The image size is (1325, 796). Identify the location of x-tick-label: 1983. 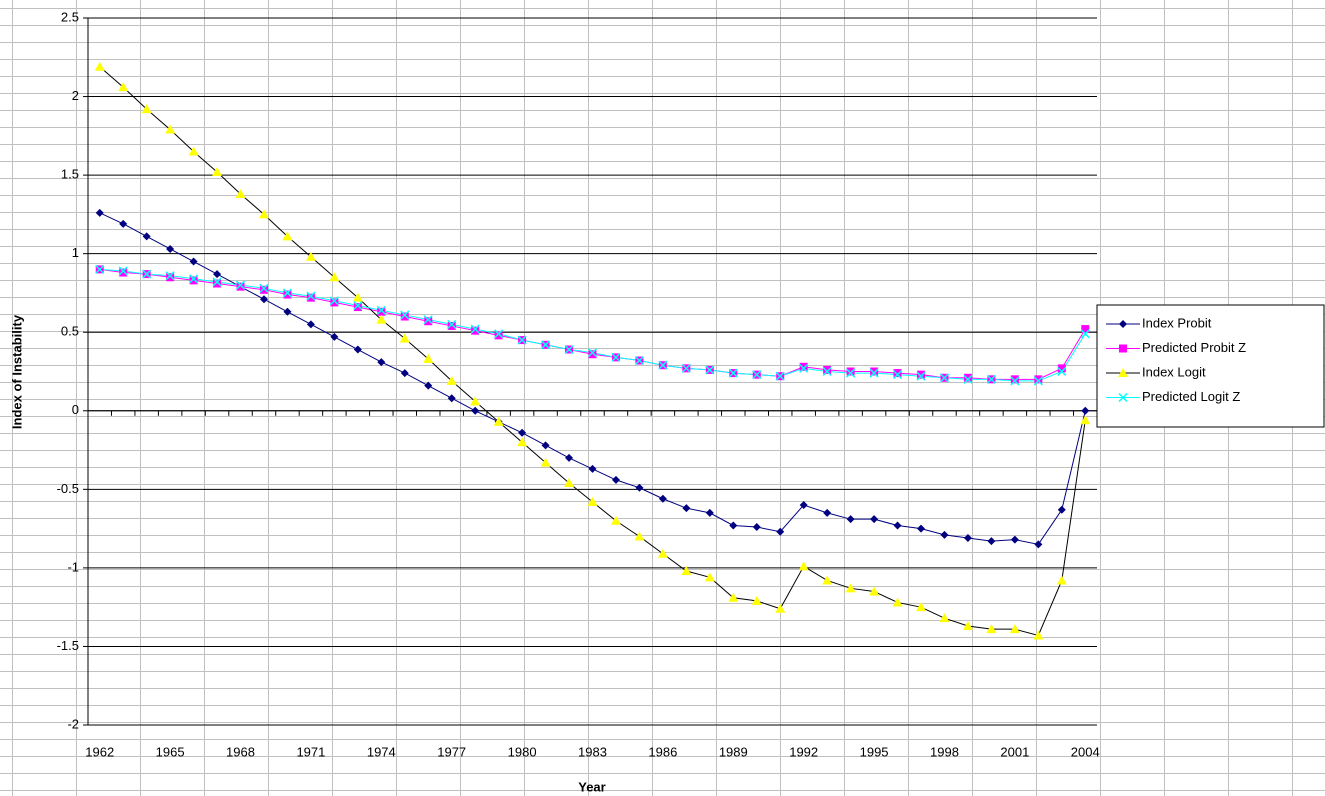
(592, 751).